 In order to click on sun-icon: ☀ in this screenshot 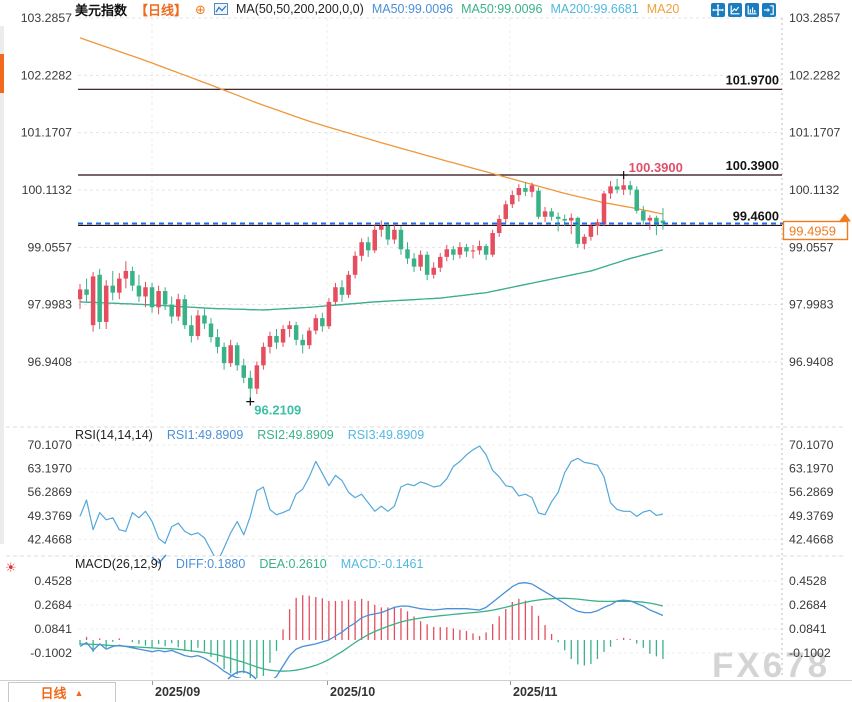, I will do `click(11, 567)`.